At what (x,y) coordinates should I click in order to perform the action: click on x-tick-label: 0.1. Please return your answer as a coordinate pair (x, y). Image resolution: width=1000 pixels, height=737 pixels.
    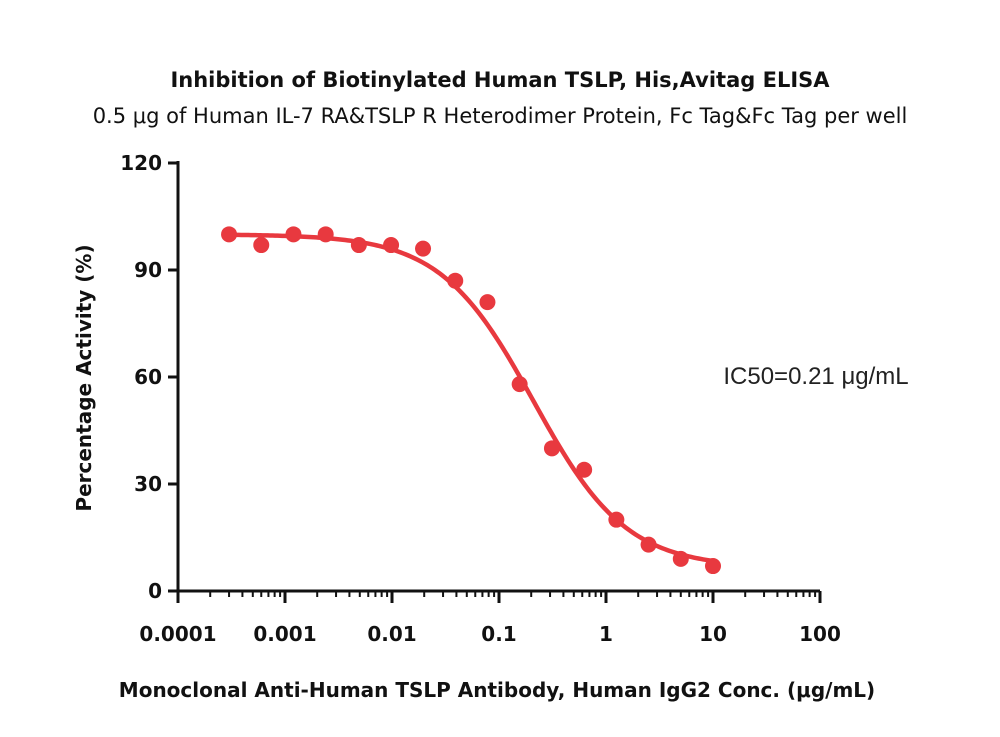
    Looking at the image, I should click on (498, 634).